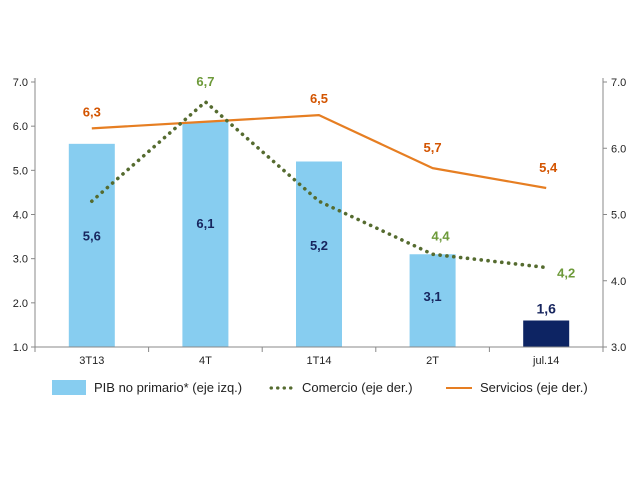 The image size is (640, 480). I want to click on servicios-label-2T: 5,7, so click(433, 147).